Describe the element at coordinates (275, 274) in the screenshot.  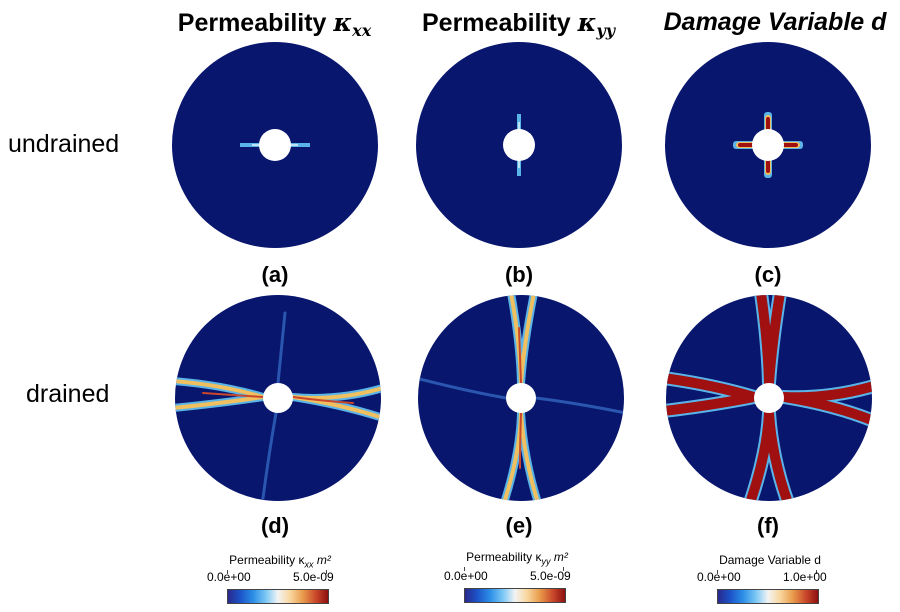
I see `panel-label-a: (a)` at that location.